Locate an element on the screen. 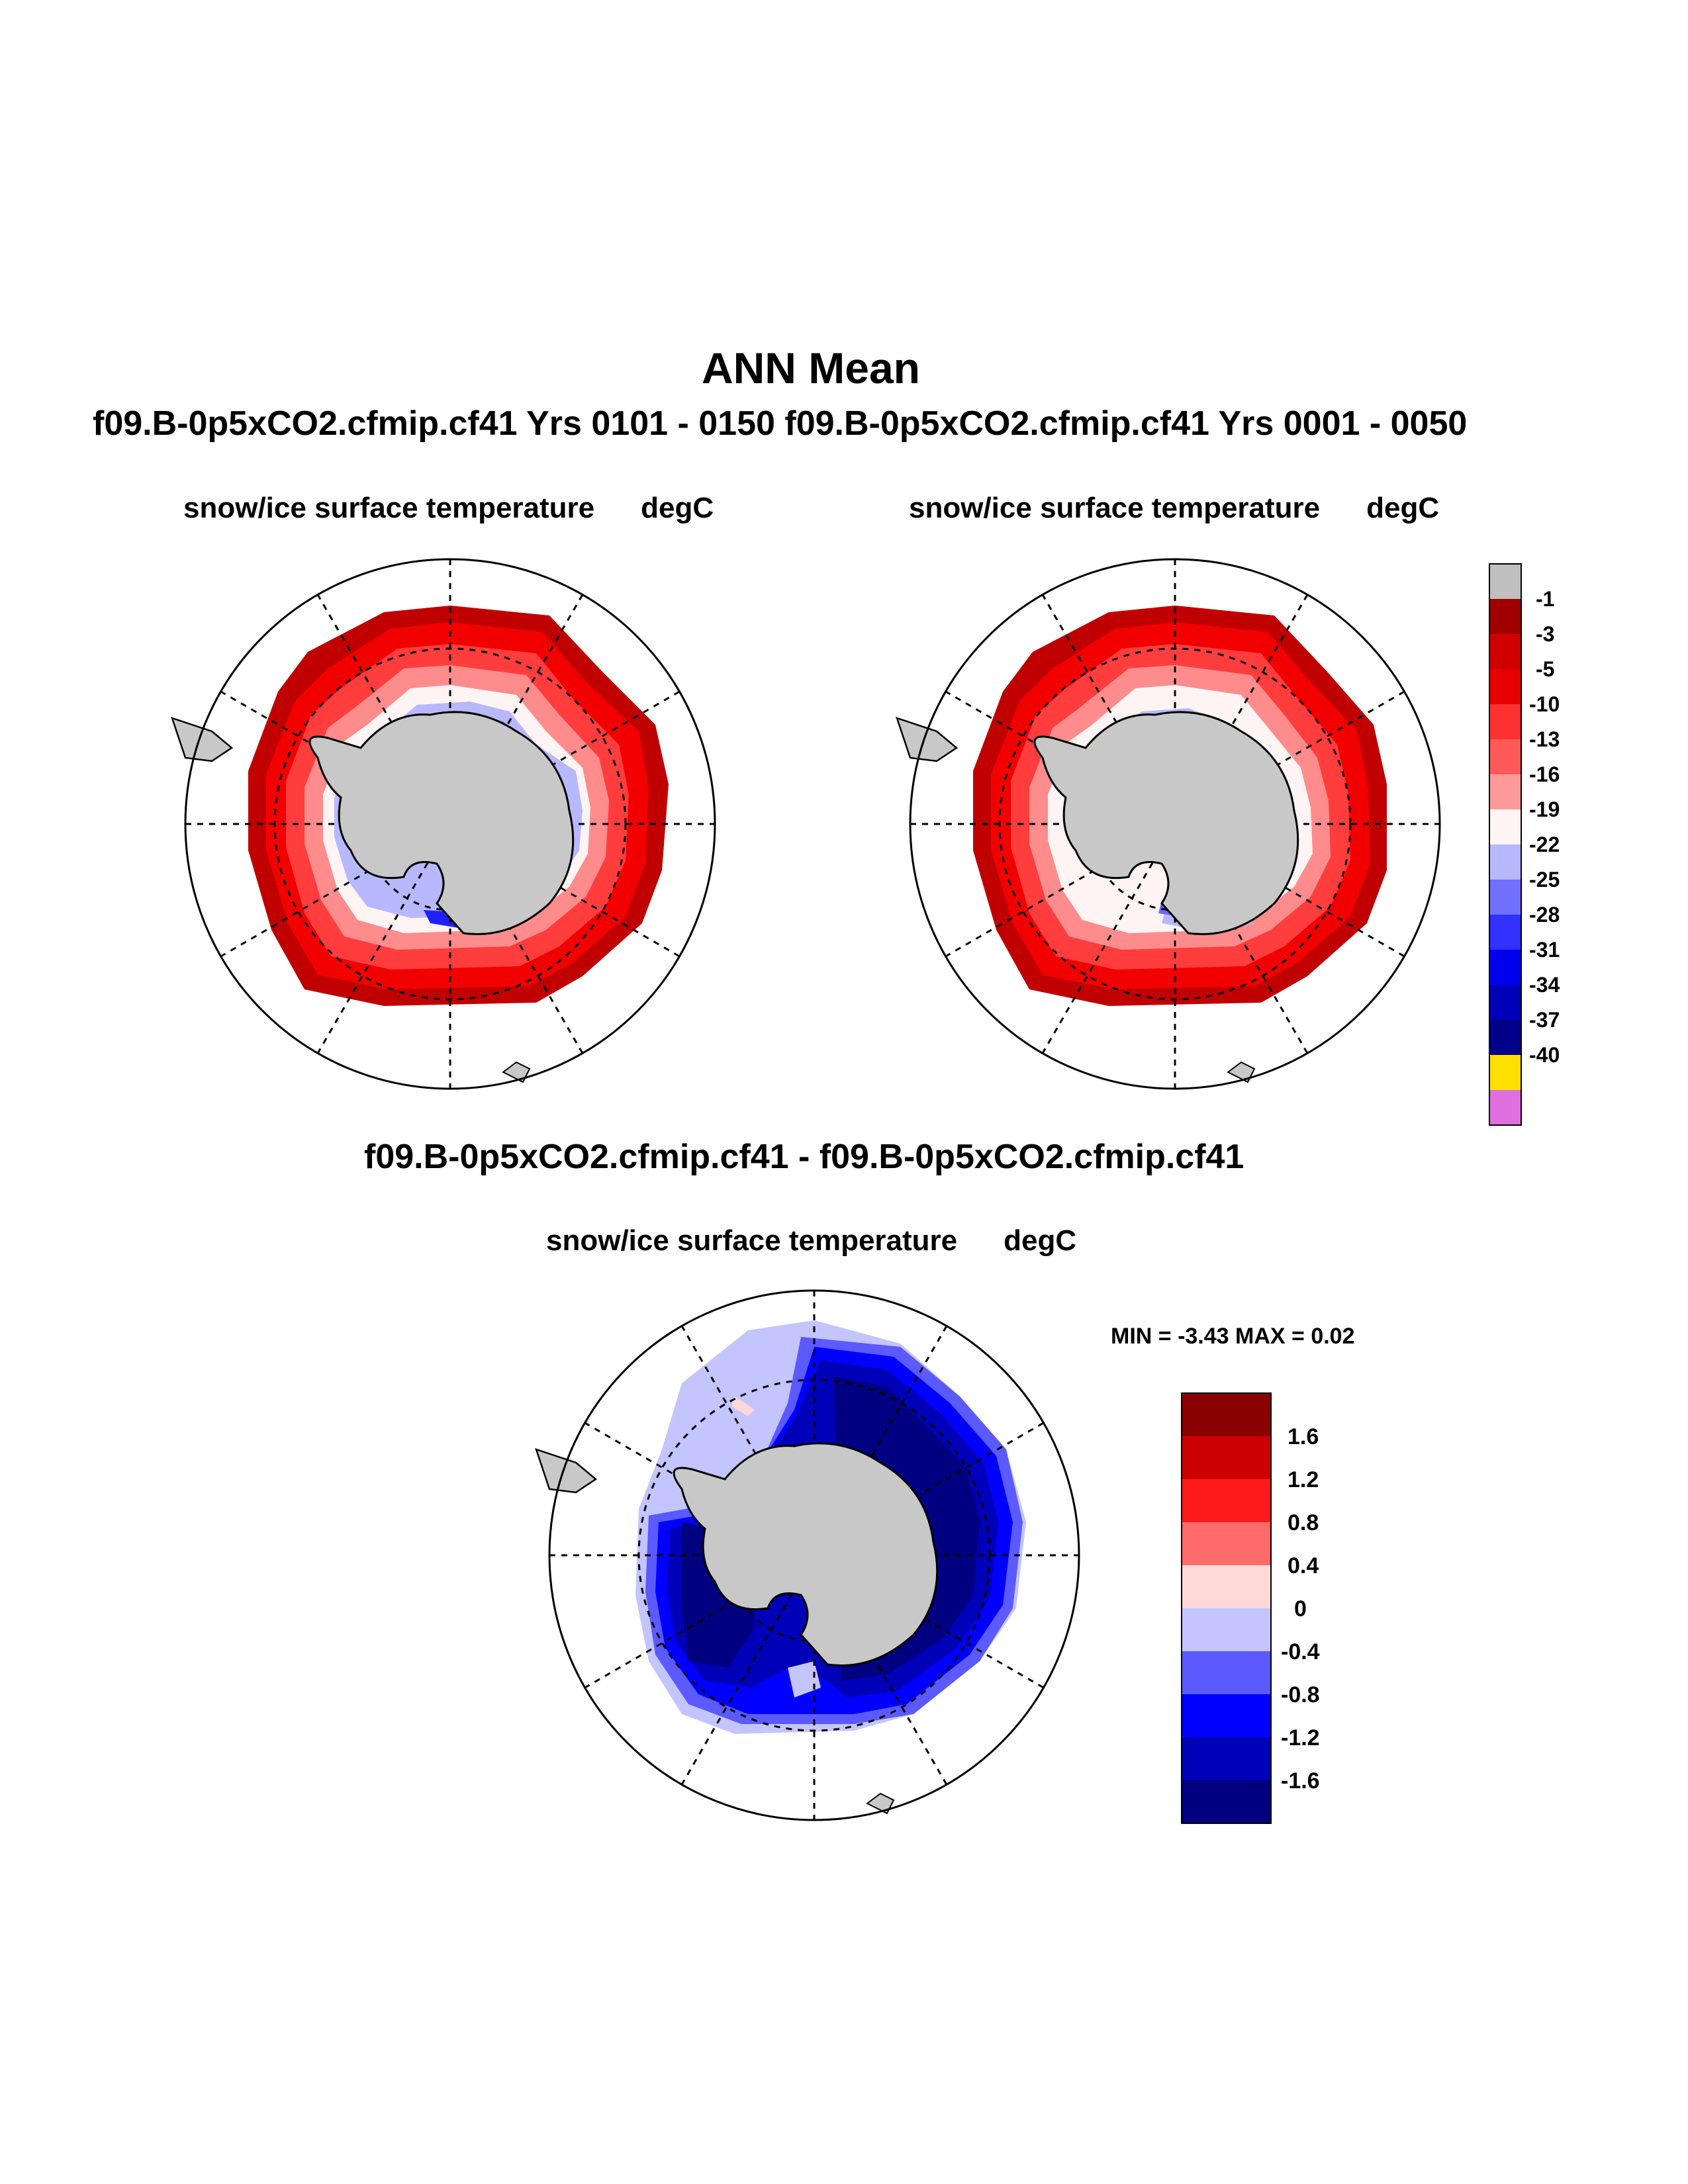 The width and height of the screenshot is (1688, 2184). top-cb-label-9: -28 is located at coordinates (1544, 915).